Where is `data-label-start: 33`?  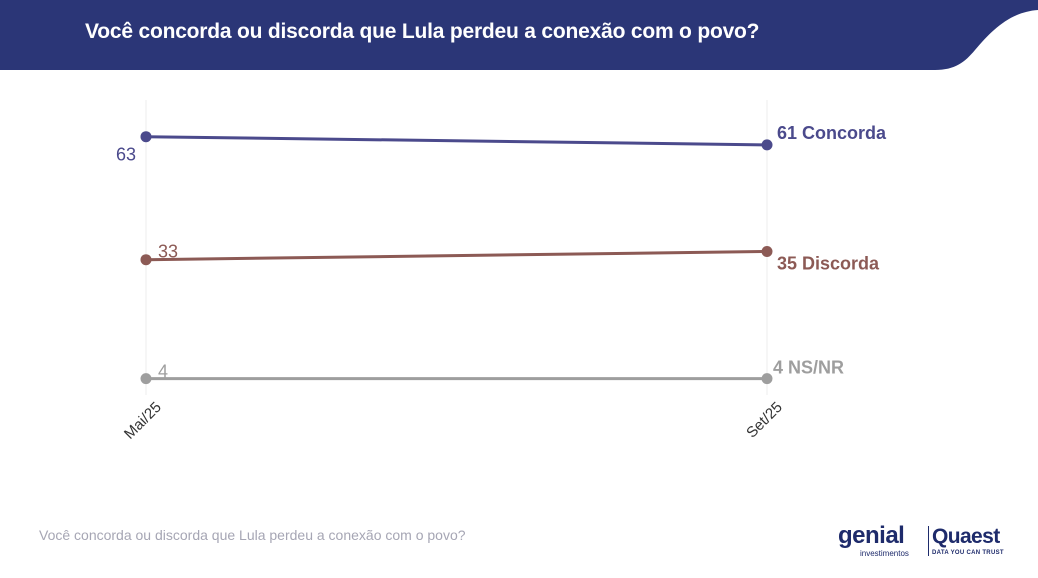 data-label-start: 33 is located at coordinates (168, 252).